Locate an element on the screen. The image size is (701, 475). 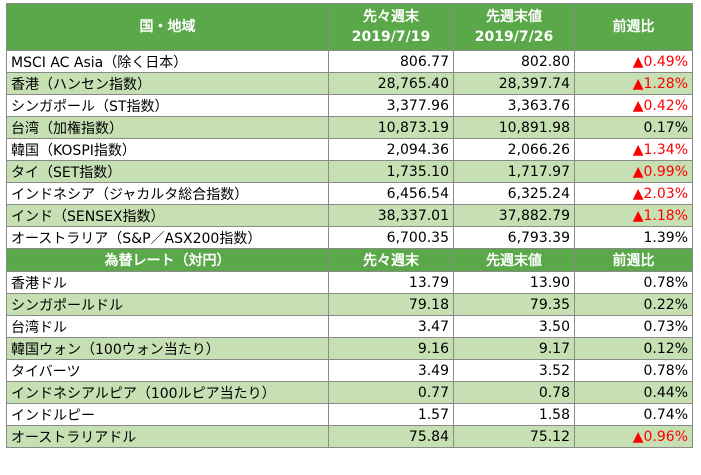
prev-value-cell: 3.52 is located at coordinates (514, 370).